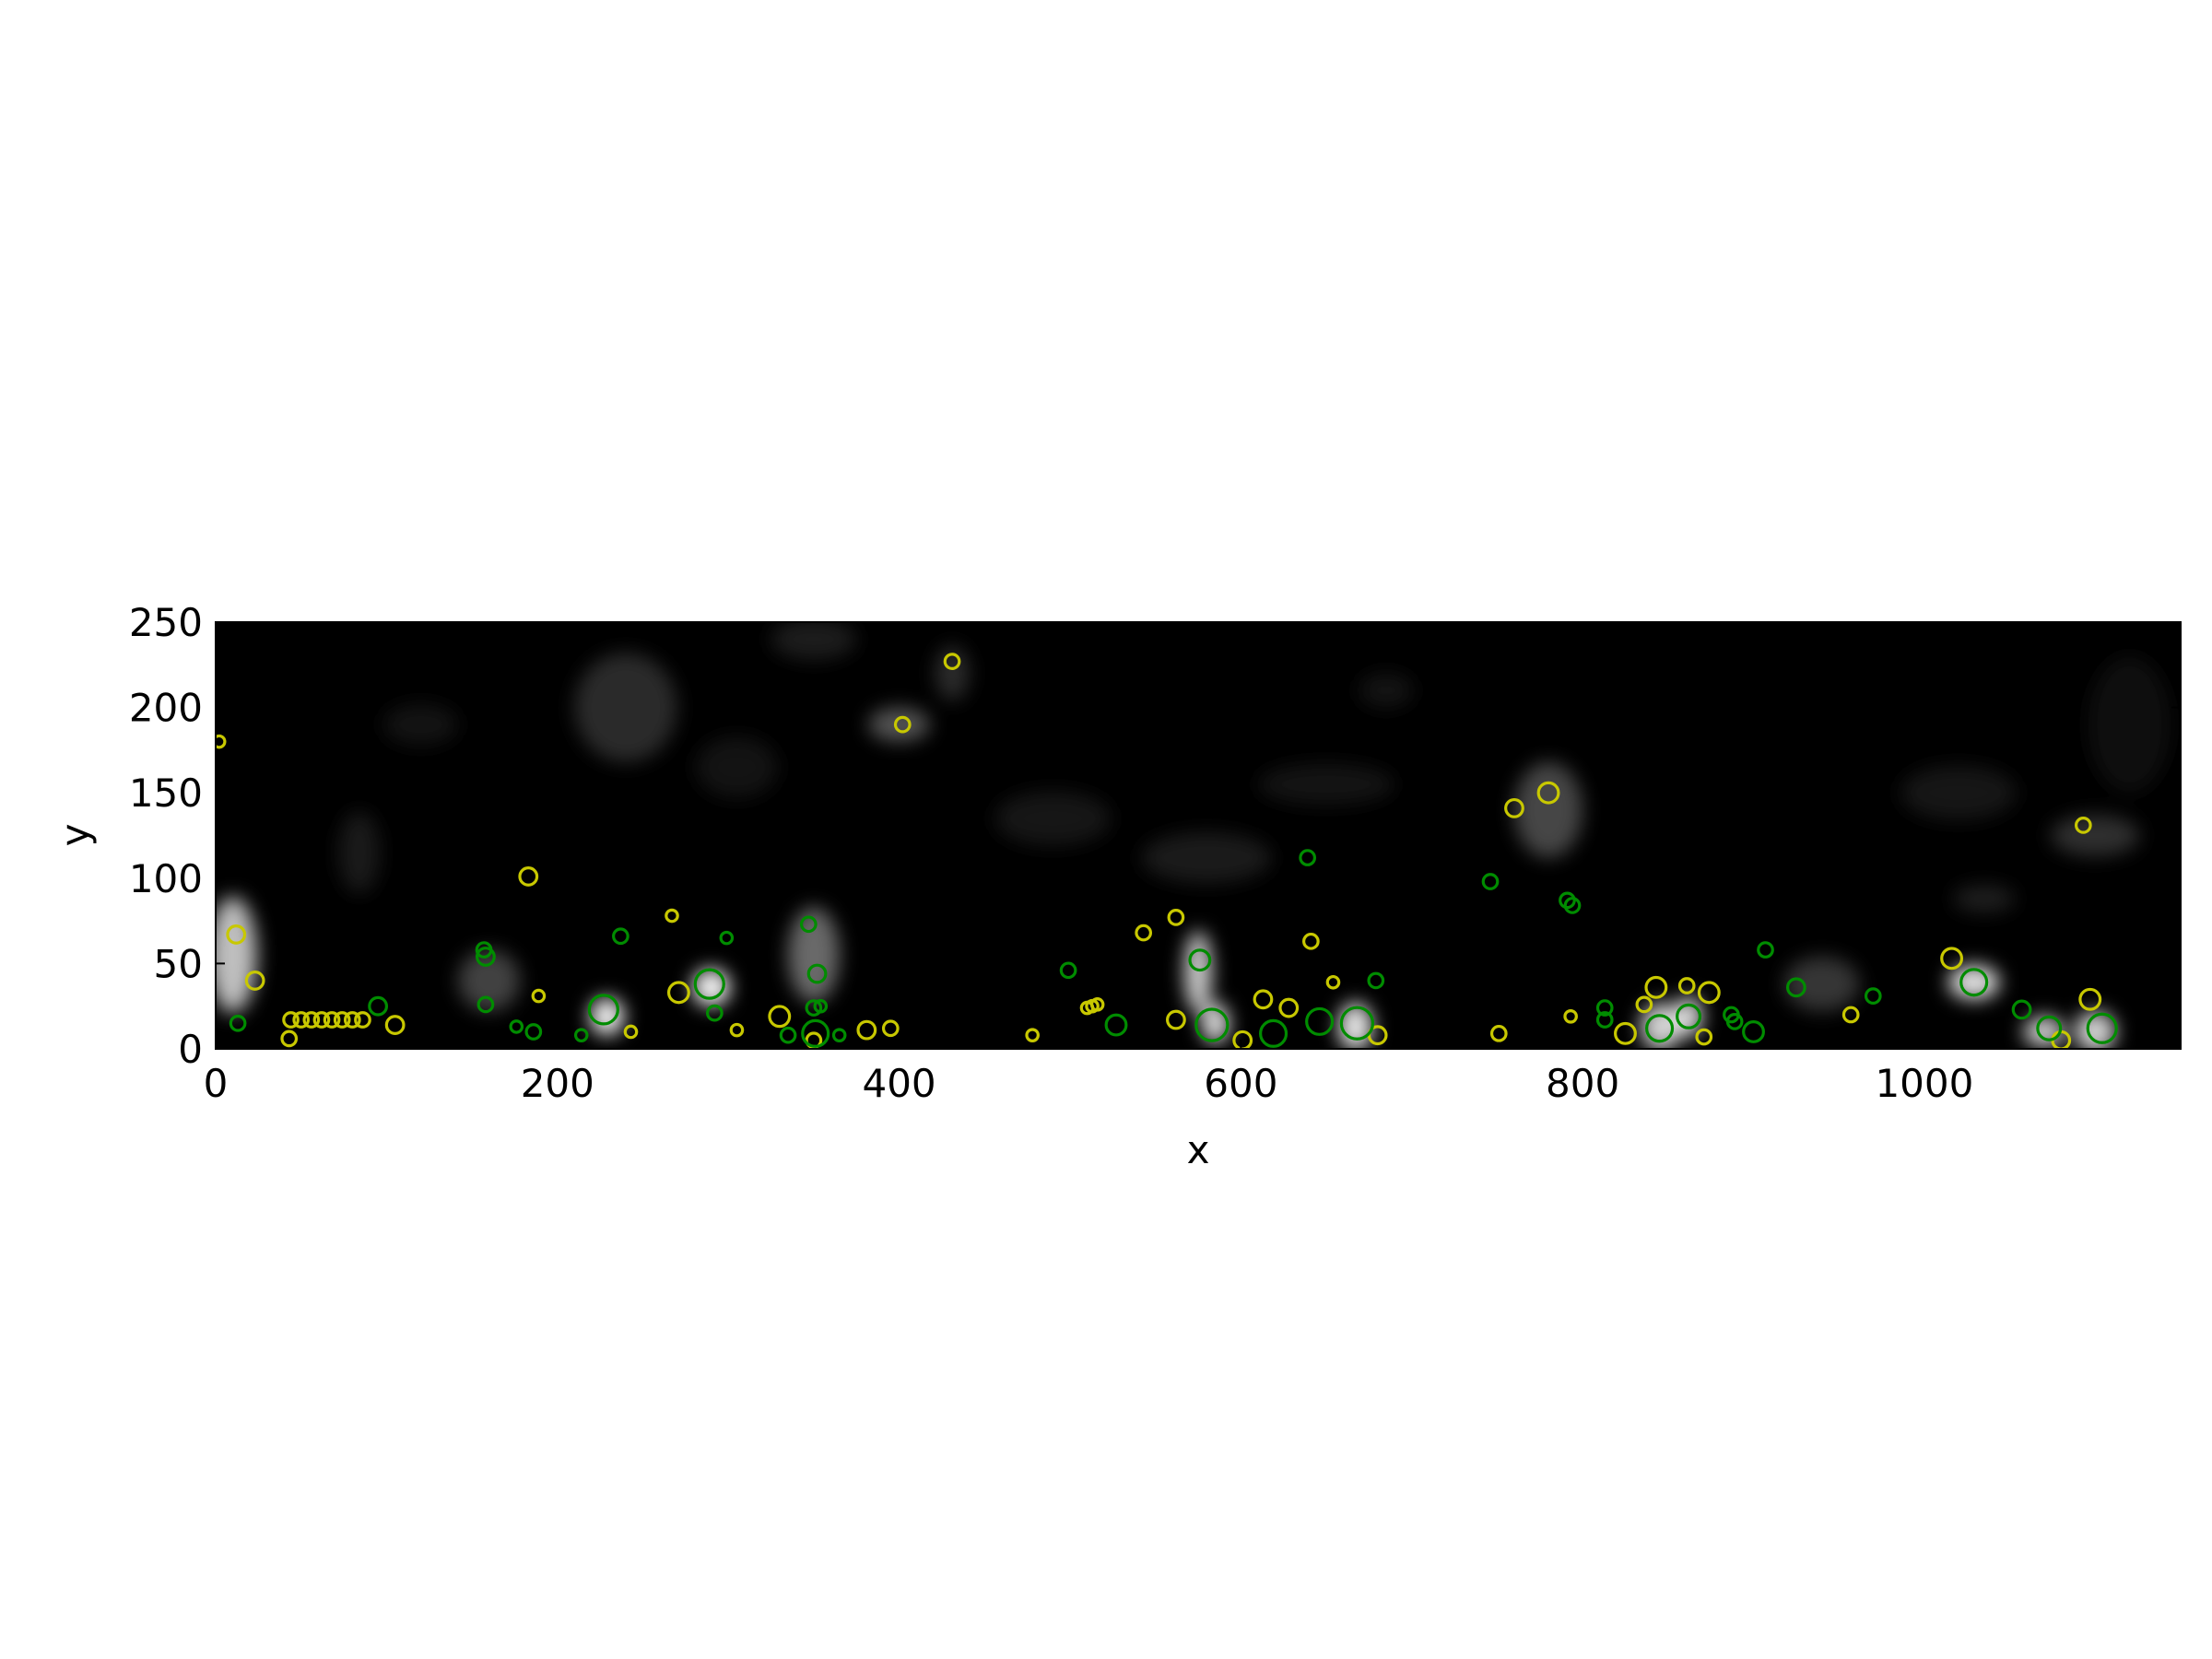  Describe the element at coordinates (166, 793) in the screenshot. I see `y-tick-label: 150` at that location.